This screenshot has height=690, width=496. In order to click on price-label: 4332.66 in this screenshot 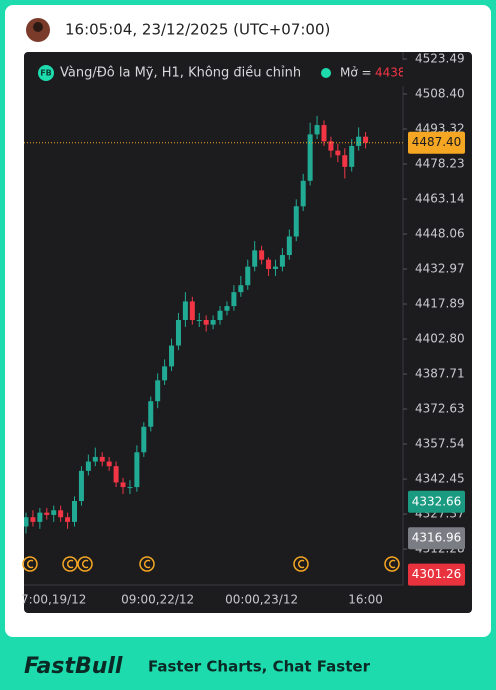, I will do `click(437, 501)`.